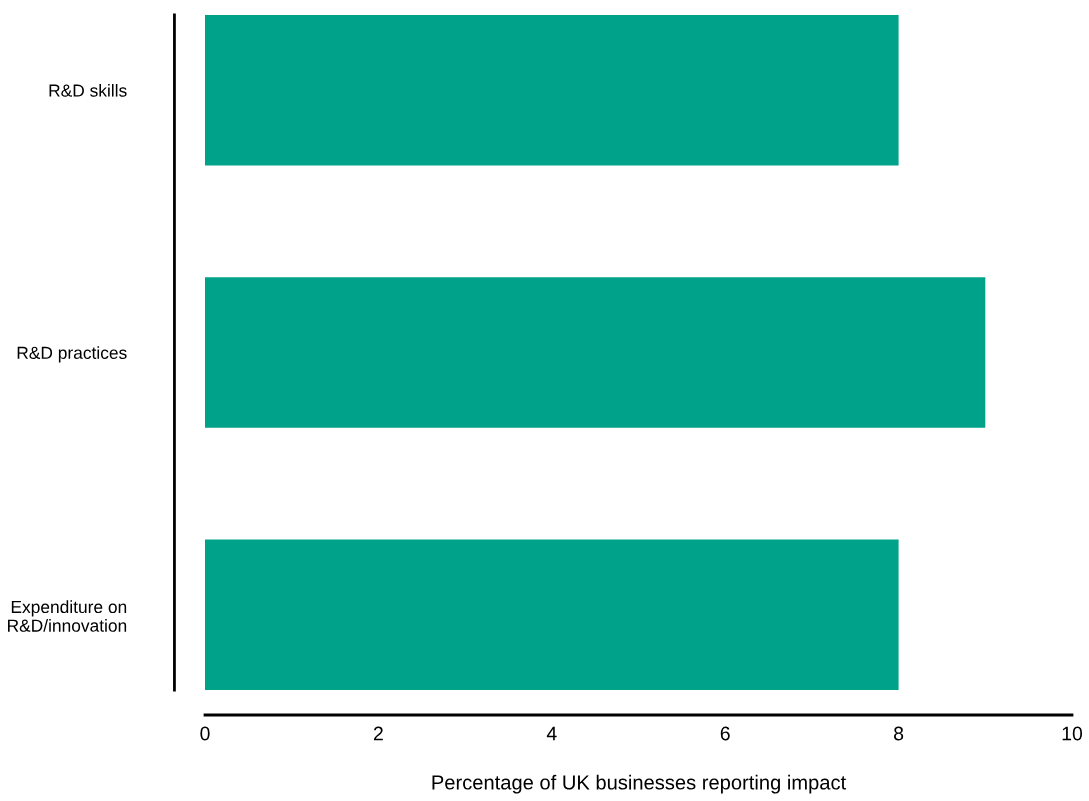 The height and width of the screenshot is (801, 1089). Describe the element at coordinates (1072, 733) in the screenshot. I see `x-tick-label: 10` at that location.